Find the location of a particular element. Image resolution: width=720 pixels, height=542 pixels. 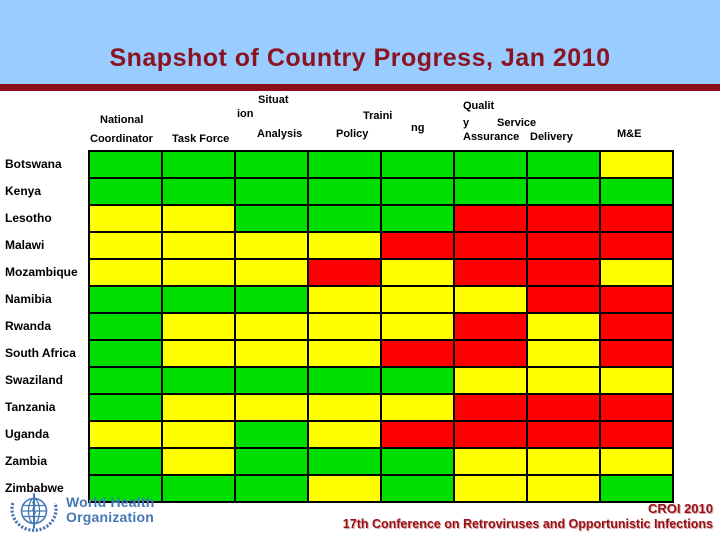

status-cell-rwanda-policy is located at coordinates (344, 326).